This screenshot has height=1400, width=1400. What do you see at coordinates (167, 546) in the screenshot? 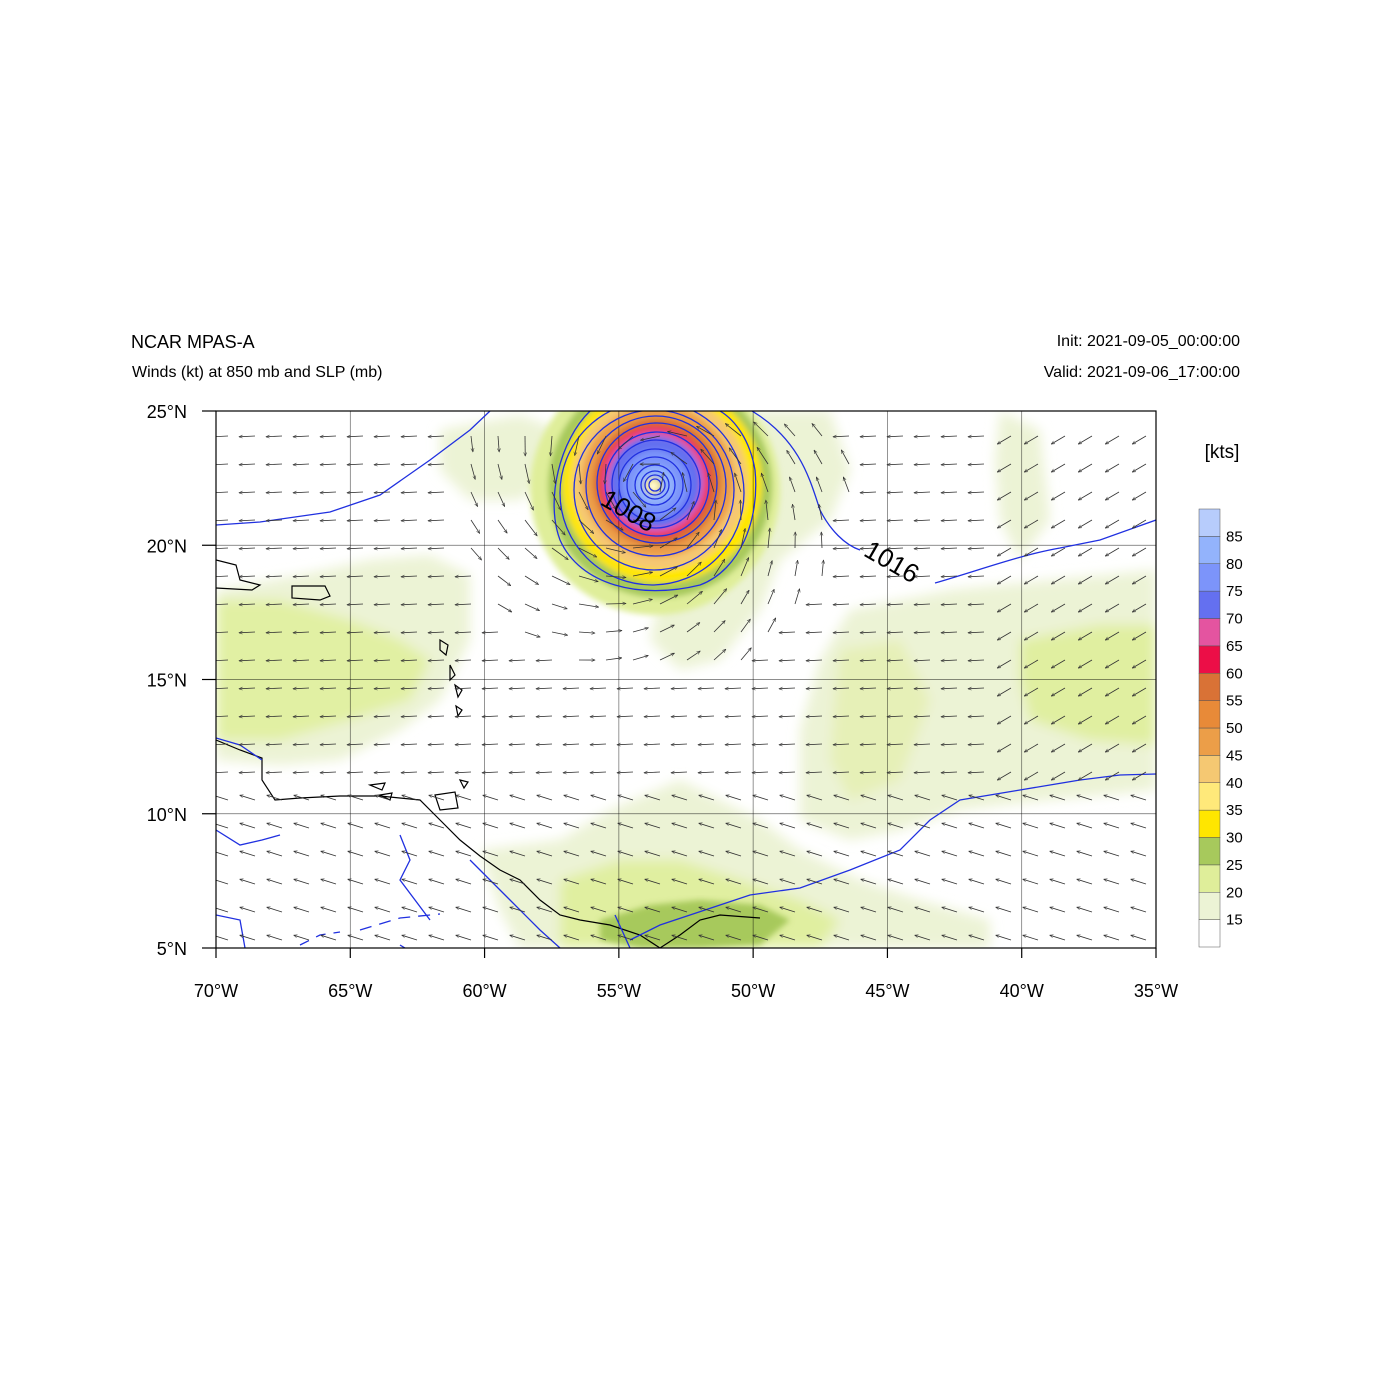
I see `lat-tick-label: 20°N` at bounding box center [167, 546].